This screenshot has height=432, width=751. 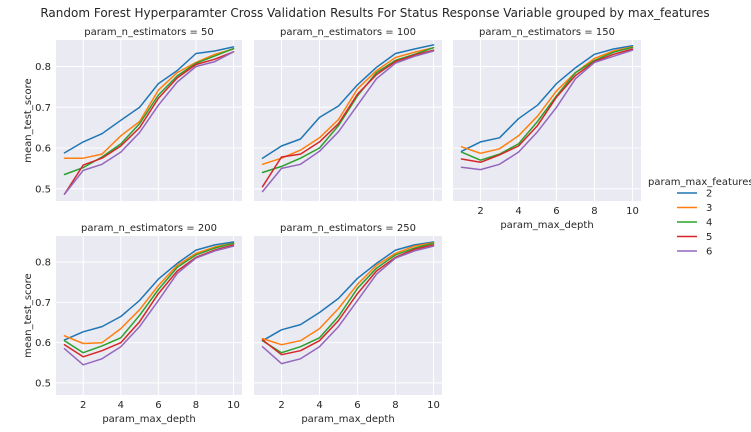 I want to click on legend-label: 6, so click(x=709, y=252).